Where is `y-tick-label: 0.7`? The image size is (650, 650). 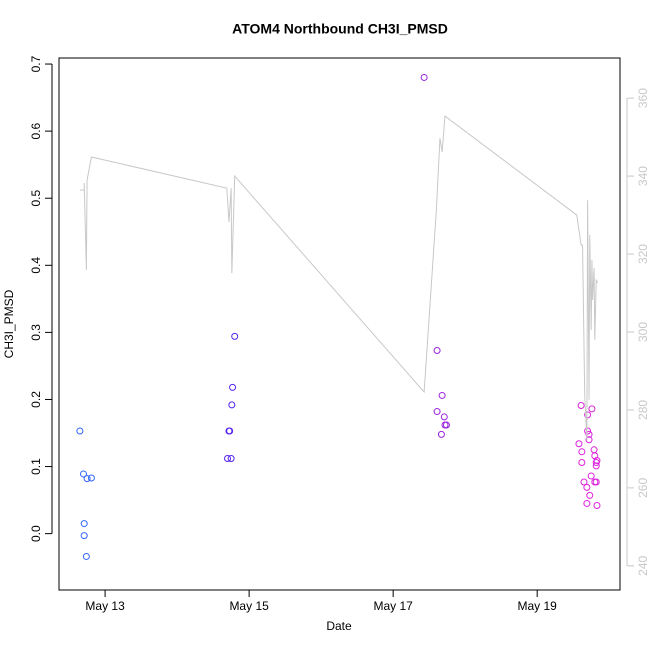
y-tick-label: 0.7 is located at coordinates (36, 63).